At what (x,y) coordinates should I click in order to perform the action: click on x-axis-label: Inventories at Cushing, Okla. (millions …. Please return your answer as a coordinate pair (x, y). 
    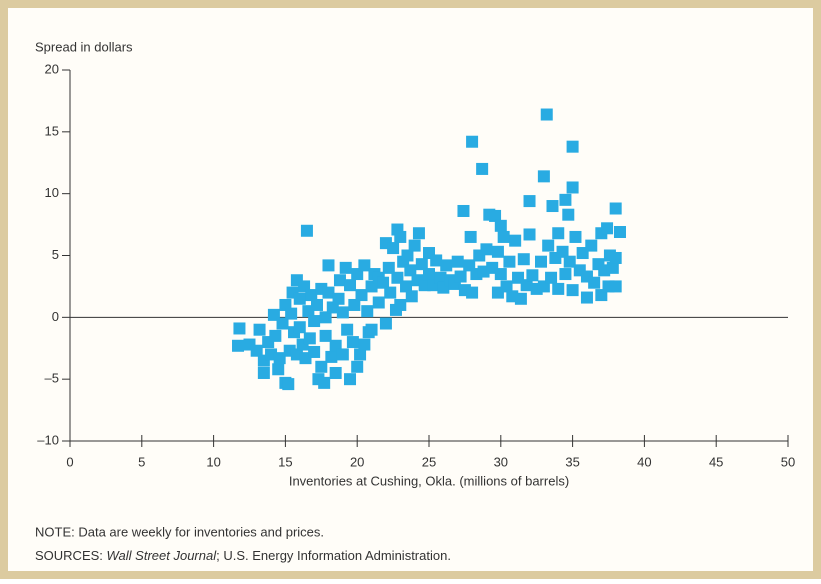
    Looking at the image, I should click on (429, 480).